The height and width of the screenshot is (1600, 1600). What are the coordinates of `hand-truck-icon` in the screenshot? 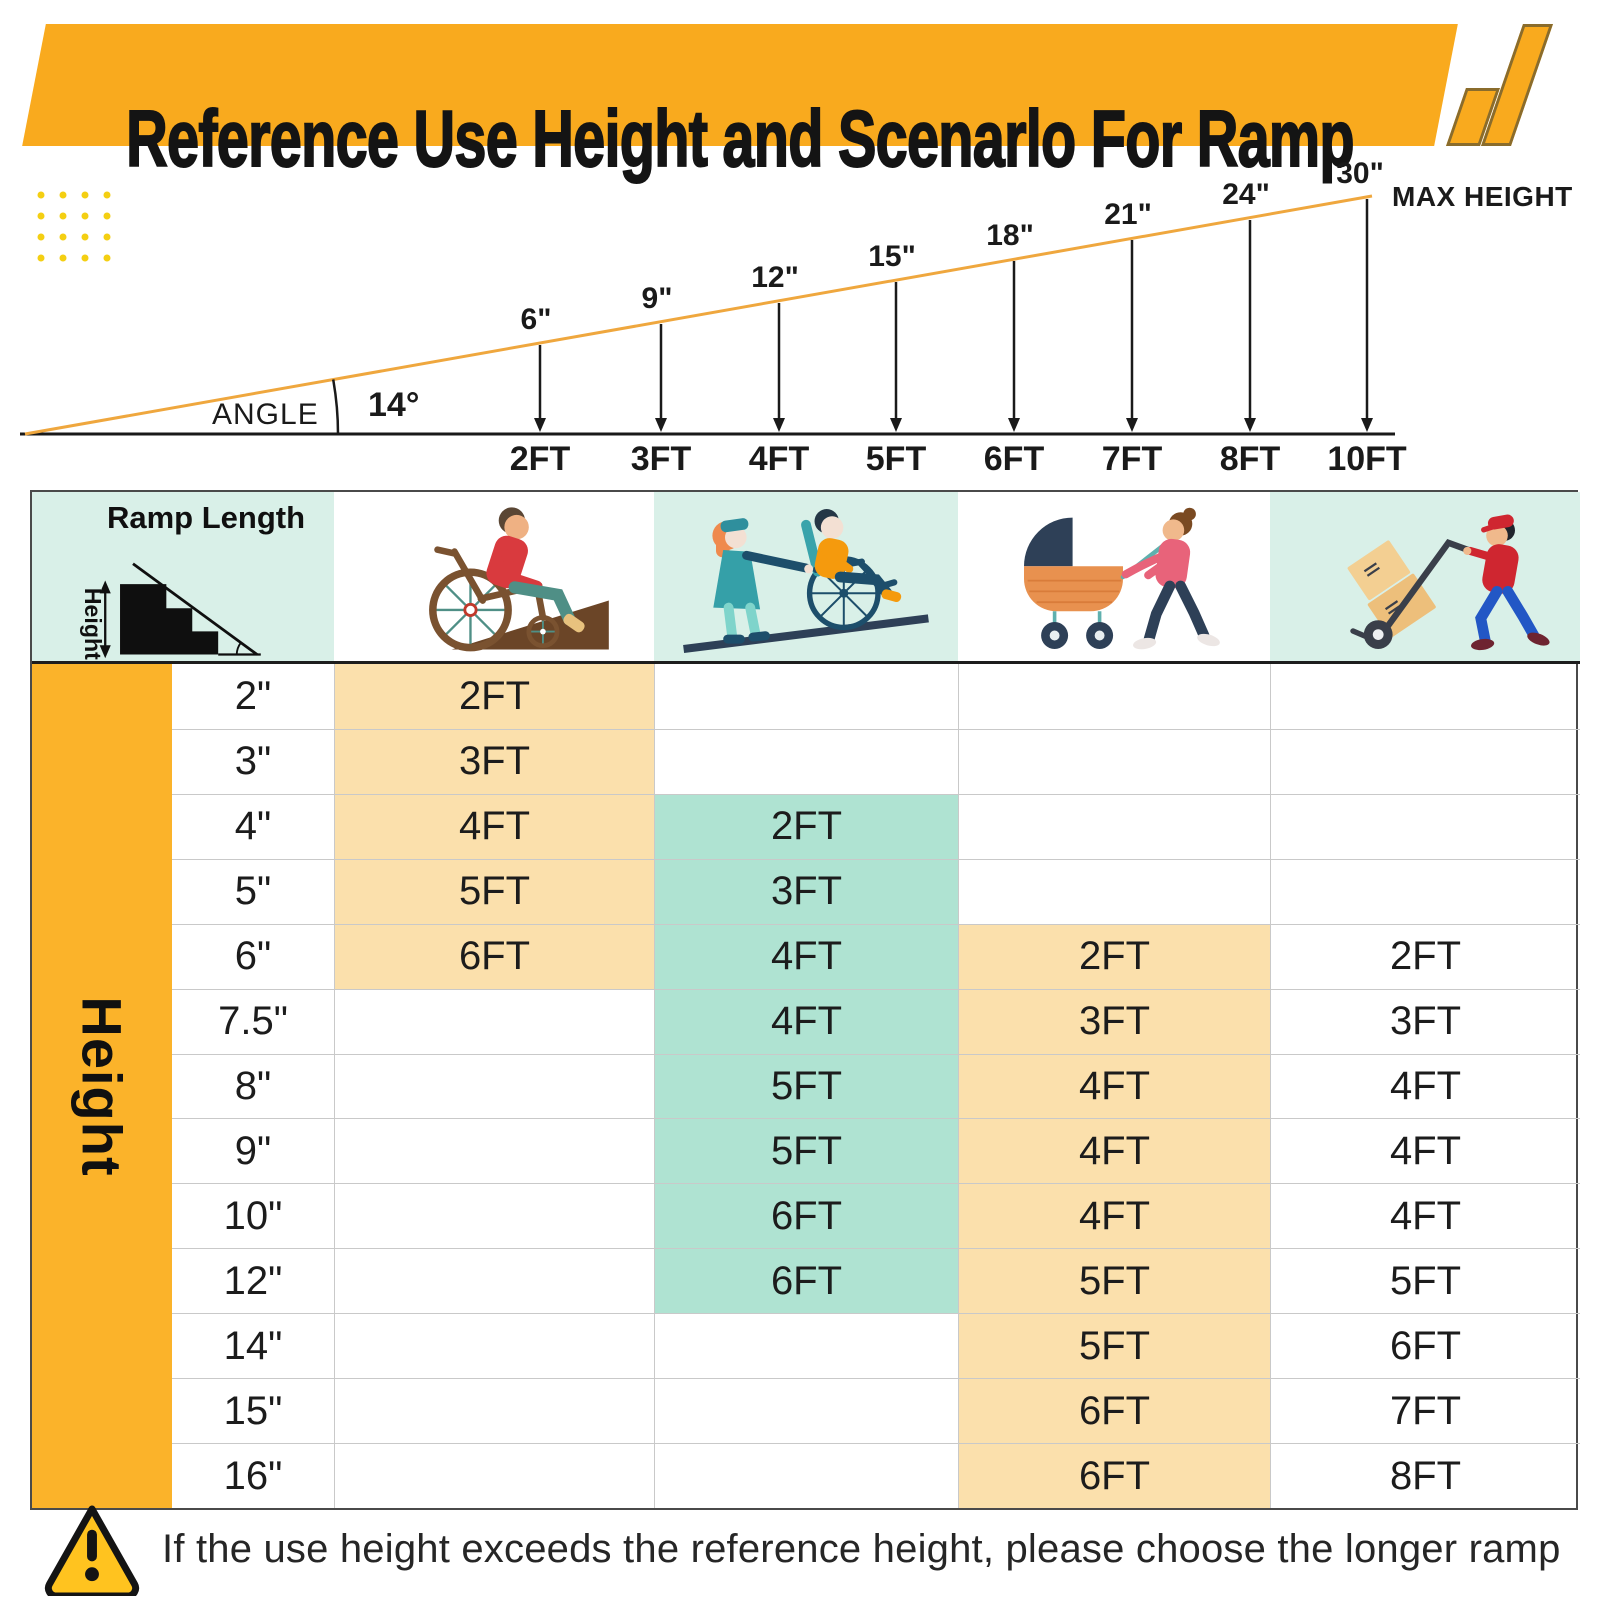 It's located at (1448, 582).